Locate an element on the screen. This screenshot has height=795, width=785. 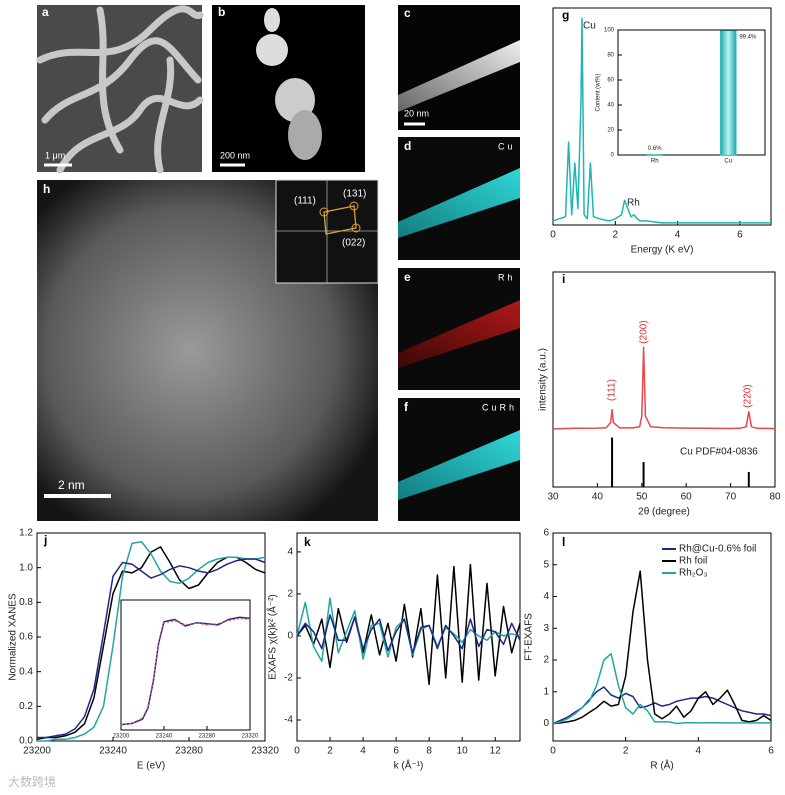
annotation: Cu is located at coordinates (589, 26).